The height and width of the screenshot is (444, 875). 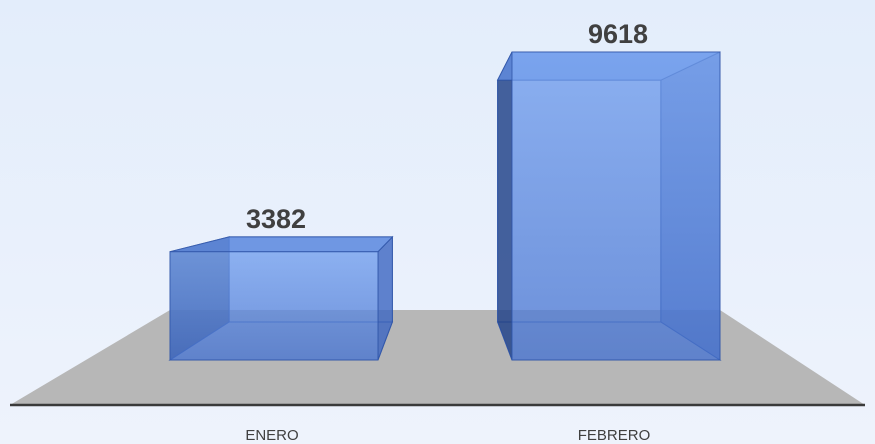 What do you see at coordinates (271, 435) in the screenshot?
I see `x-tick-label: ENERO` at bounding box center [271, 435].